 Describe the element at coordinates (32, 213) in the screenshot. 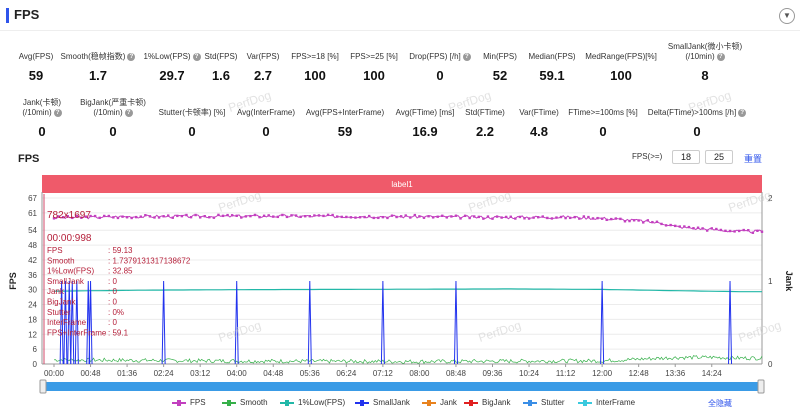

I see `y-tick-label: 61` at that location.